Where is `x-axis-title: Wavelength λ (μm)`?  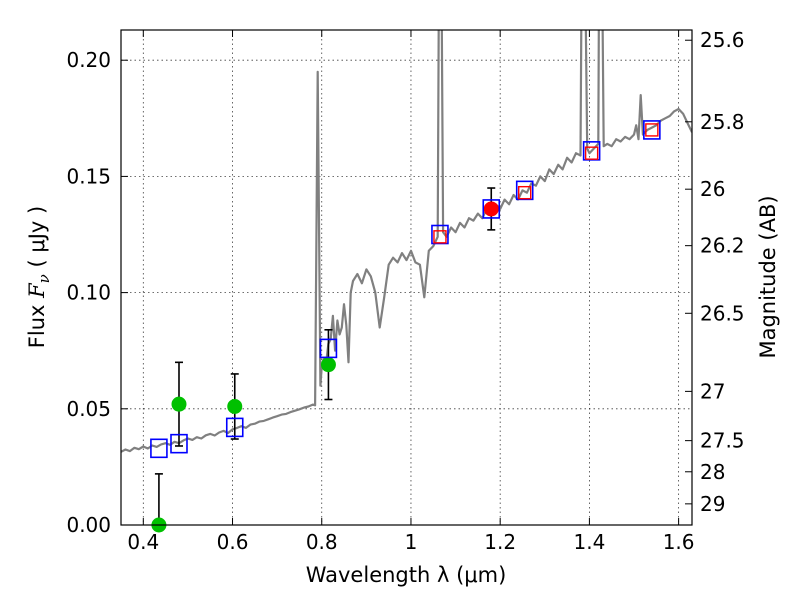
x-axis-title: Wavelength λ (μm) is located at coordinates (406, 575).